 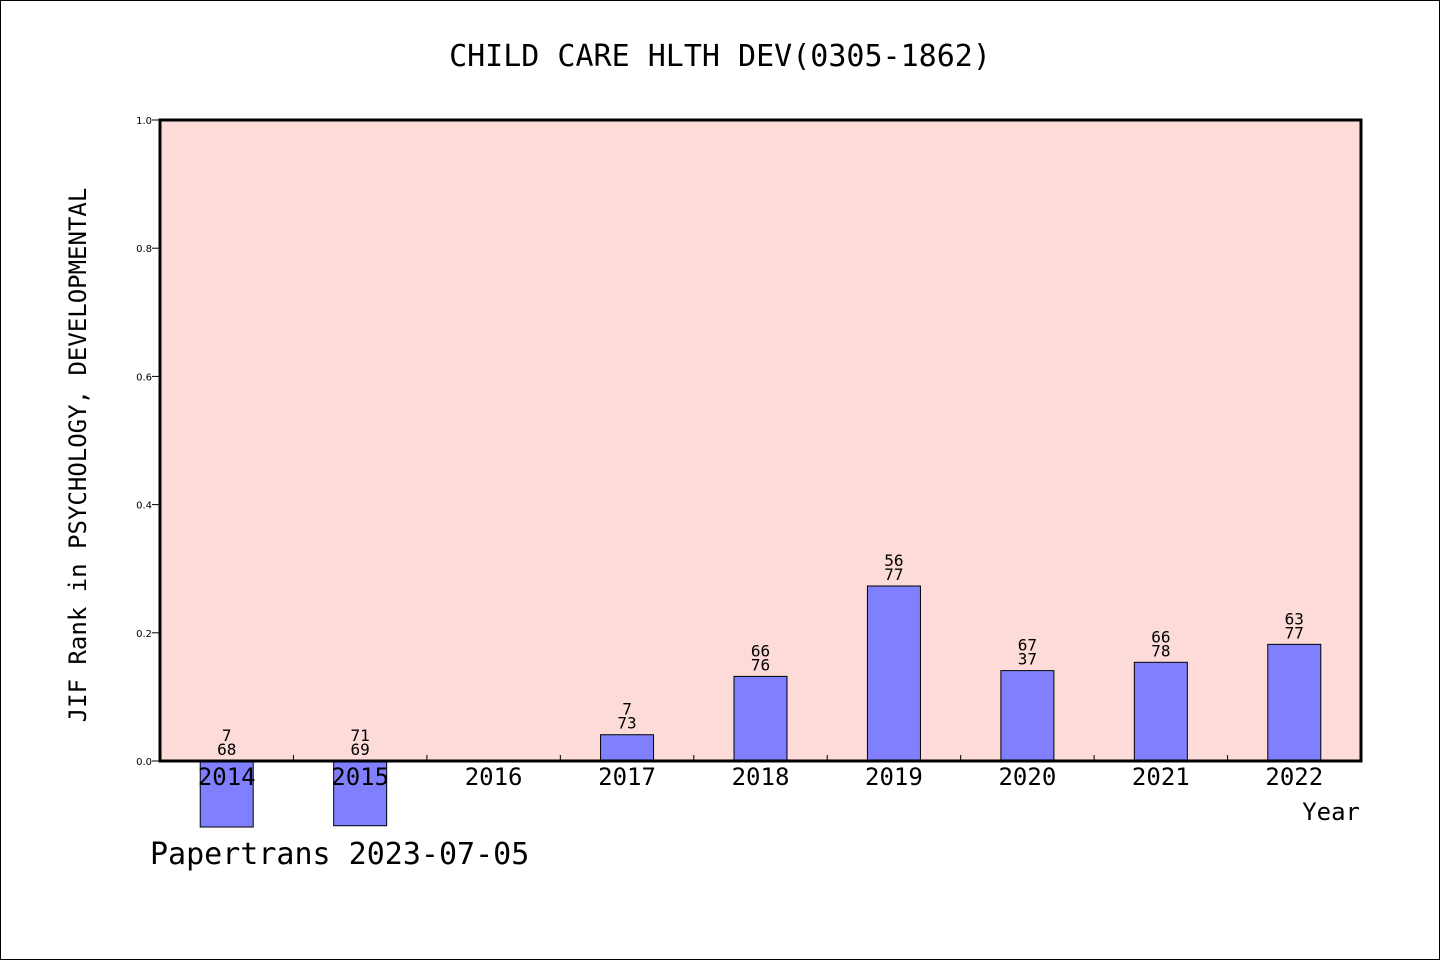 I want to click on y-tick-label: 1.0, so click(x=144, y=121).